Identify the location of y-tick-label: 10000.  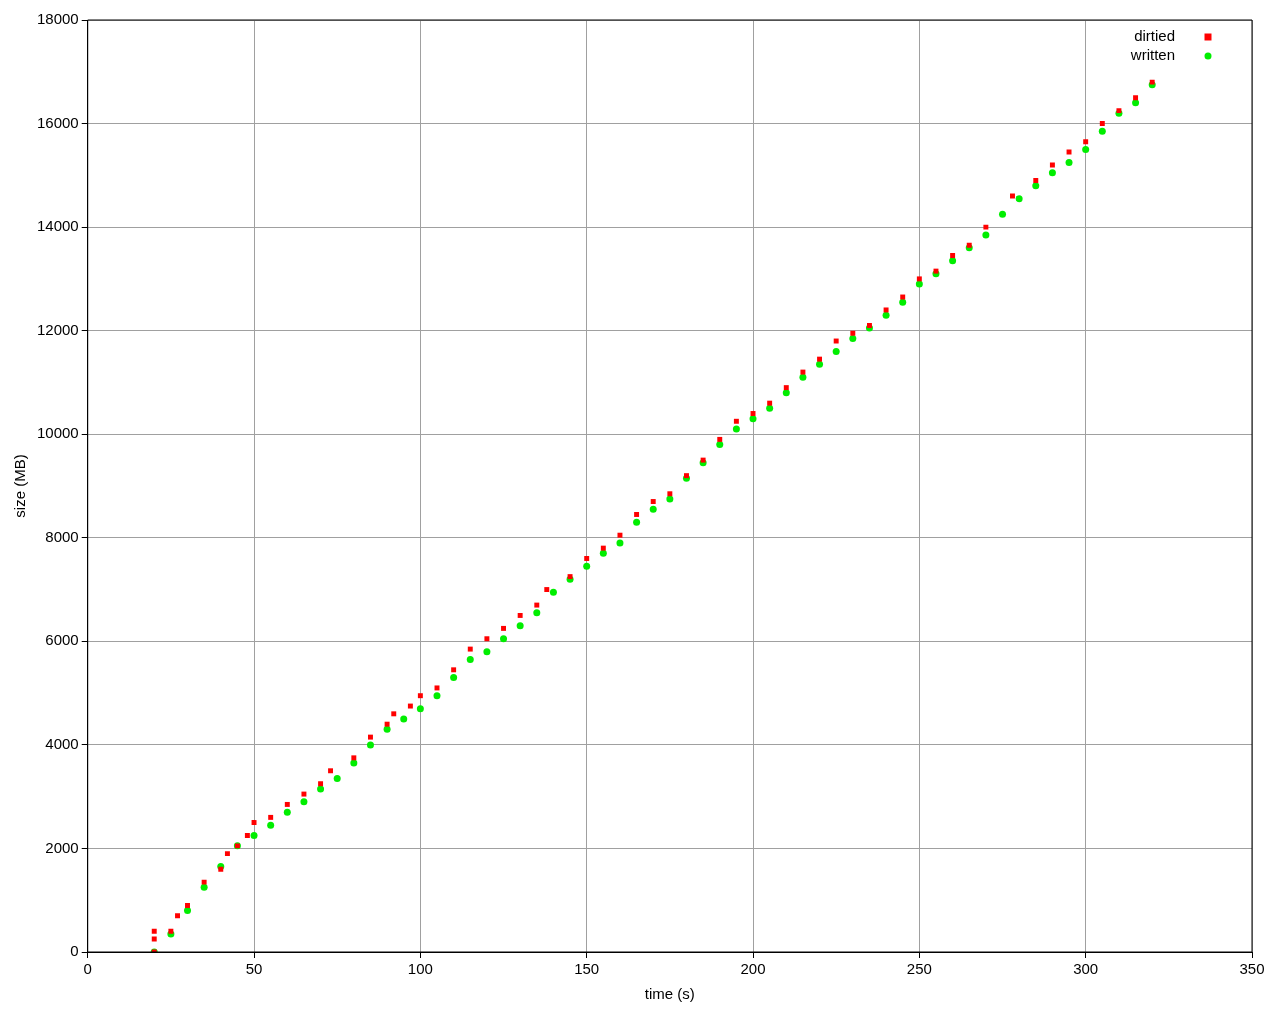
(57, 433).